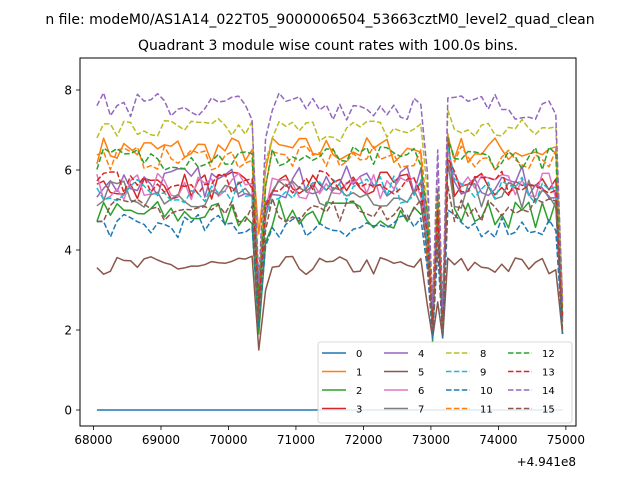  What do you see at coordinates (486, 410) in the screenshot?
I see `legend-label-11: 11` at bounding box center [486, 410].